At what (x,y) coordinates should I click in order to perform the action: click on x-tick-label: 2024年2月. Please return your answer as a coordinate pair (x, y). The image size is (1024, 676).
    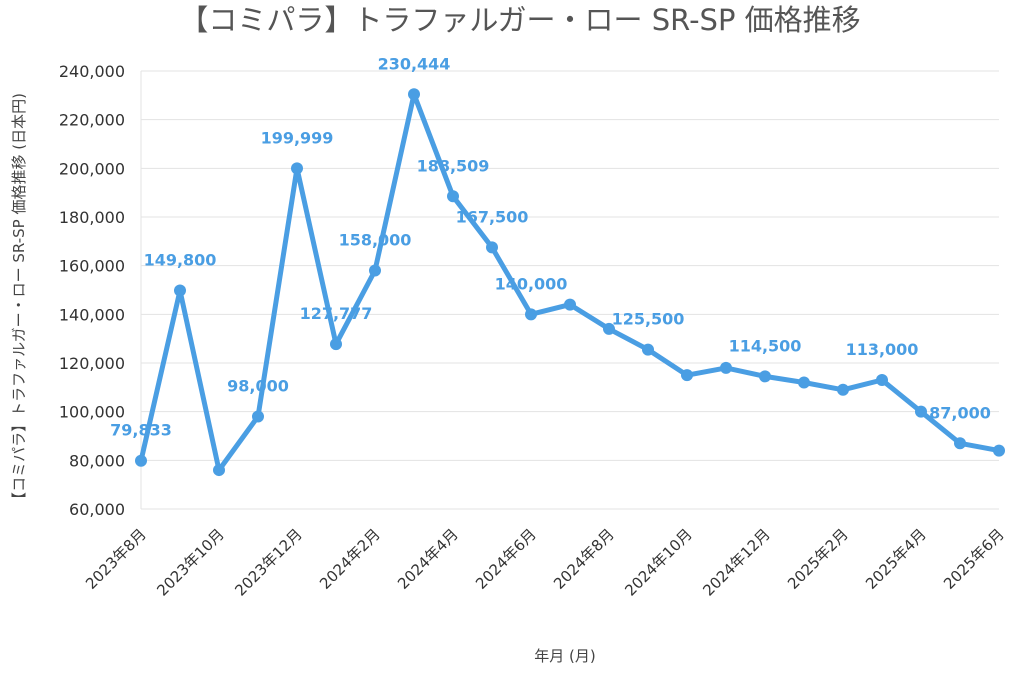
    Looking at the image, I should click on (350, 559).